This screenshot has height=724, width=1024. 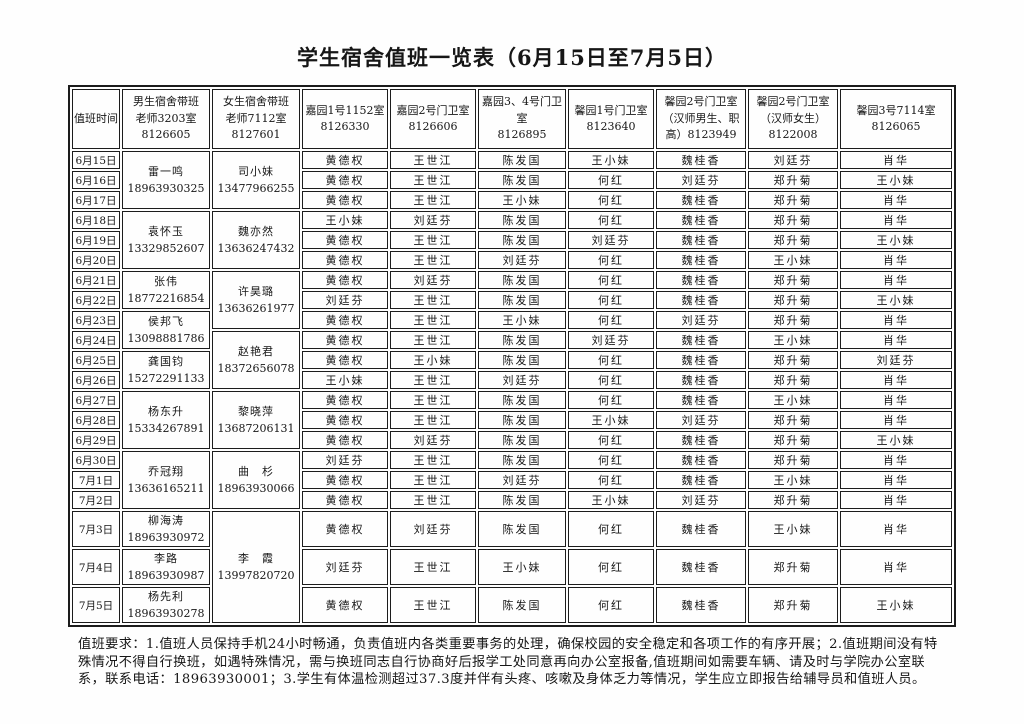 I want to click on female-teacher-cell: 魏亦然 13636247432, so click(x=256, y=240).